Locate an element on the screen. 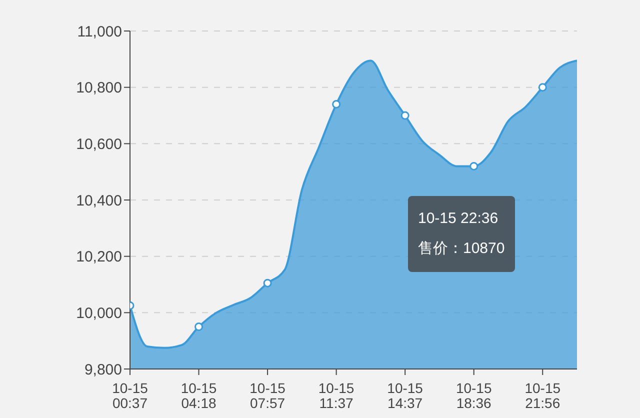 The width and height of the screenshot is (640, 418). x-tick-label: 10-15 14:37 is located at coordinates (405, 395).